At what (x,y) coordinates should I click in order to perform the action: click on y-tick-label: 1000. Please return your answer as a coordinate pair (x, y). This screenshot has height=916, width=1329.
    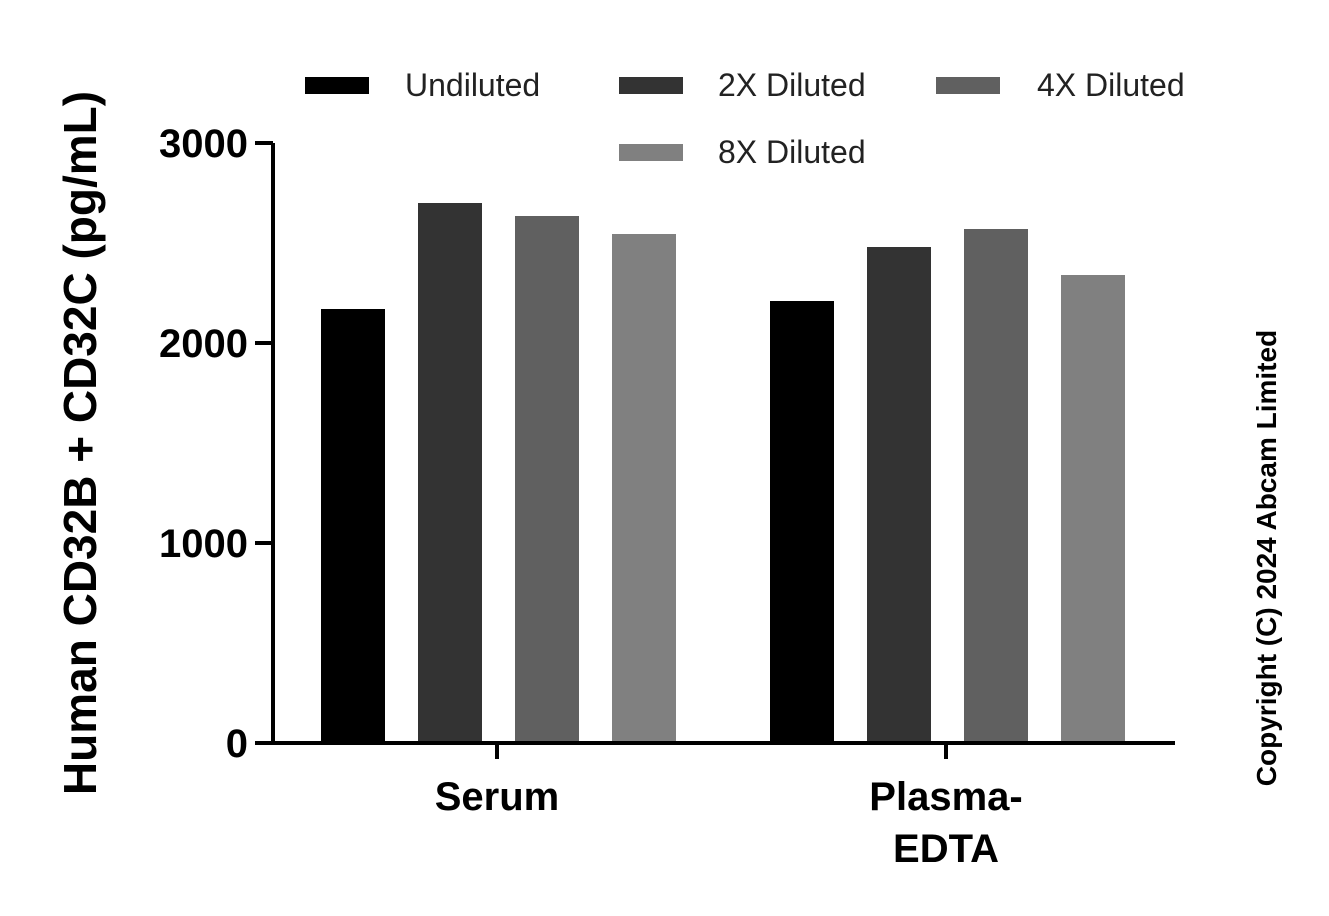
    Looking at the image, I should click on (203, 544).